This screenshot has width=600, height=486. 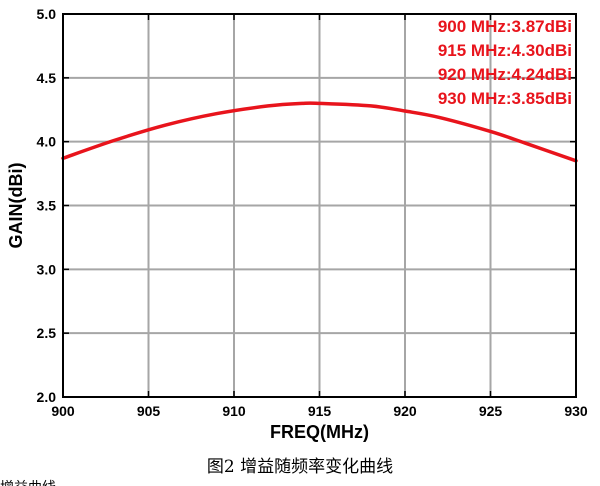 I want to click on y-tick-label: 5.0, so click(x=47, y=14).